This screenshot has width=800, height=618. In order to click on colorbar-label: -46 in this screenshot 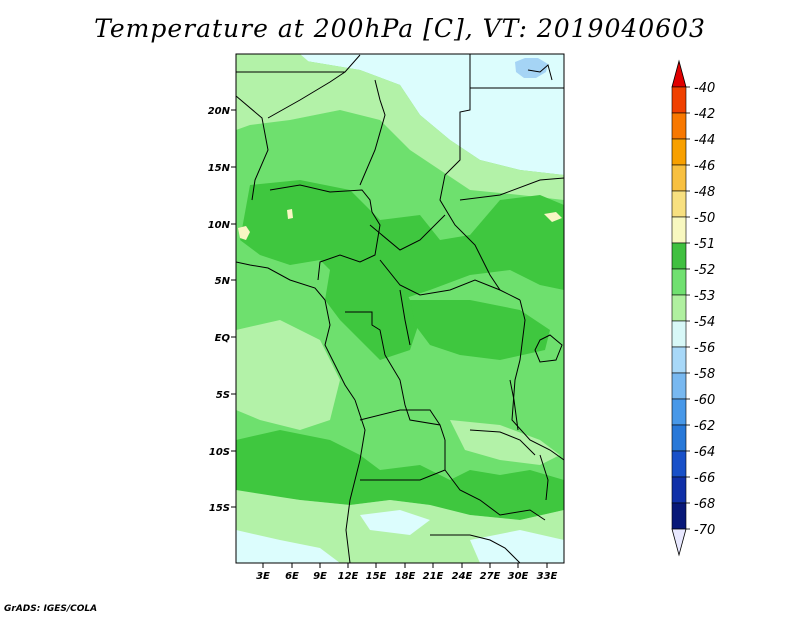, I will do `click(704, 166)`.